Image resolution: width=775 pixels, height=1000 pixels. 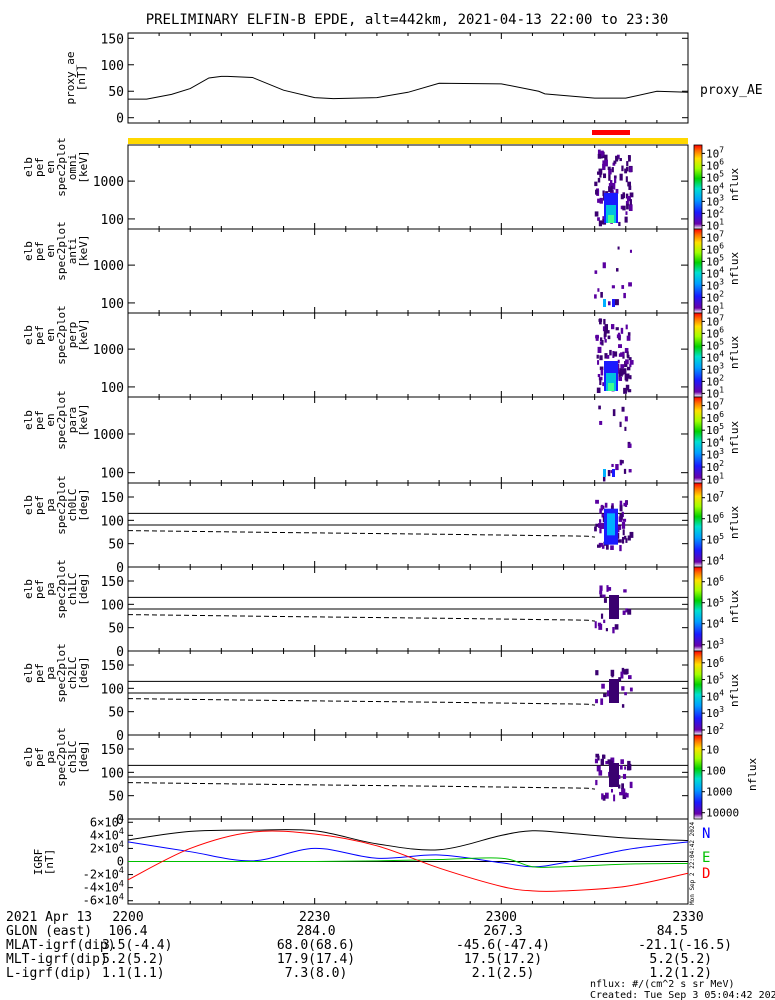 I want to click on y-tick-label: 150, so click(x=112, y=39).